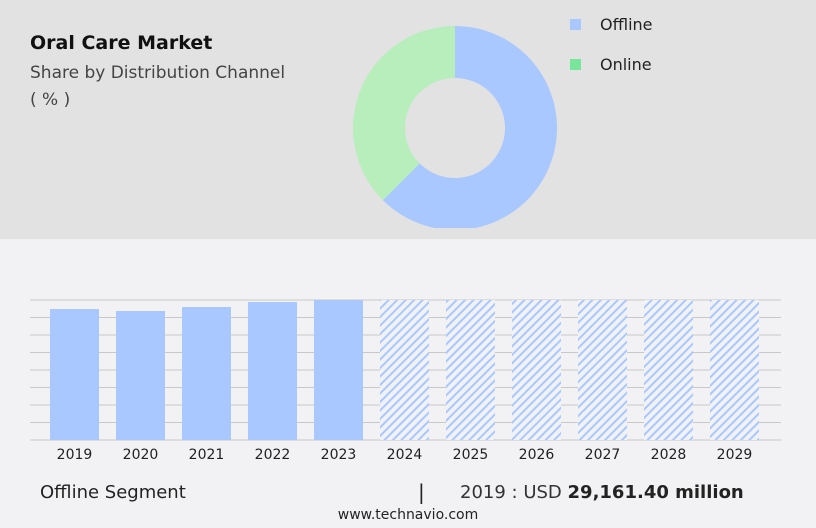  Describe the element at coordinates (735, 455) in the screenshot. I see `x-tick-label: 2029` at that location.